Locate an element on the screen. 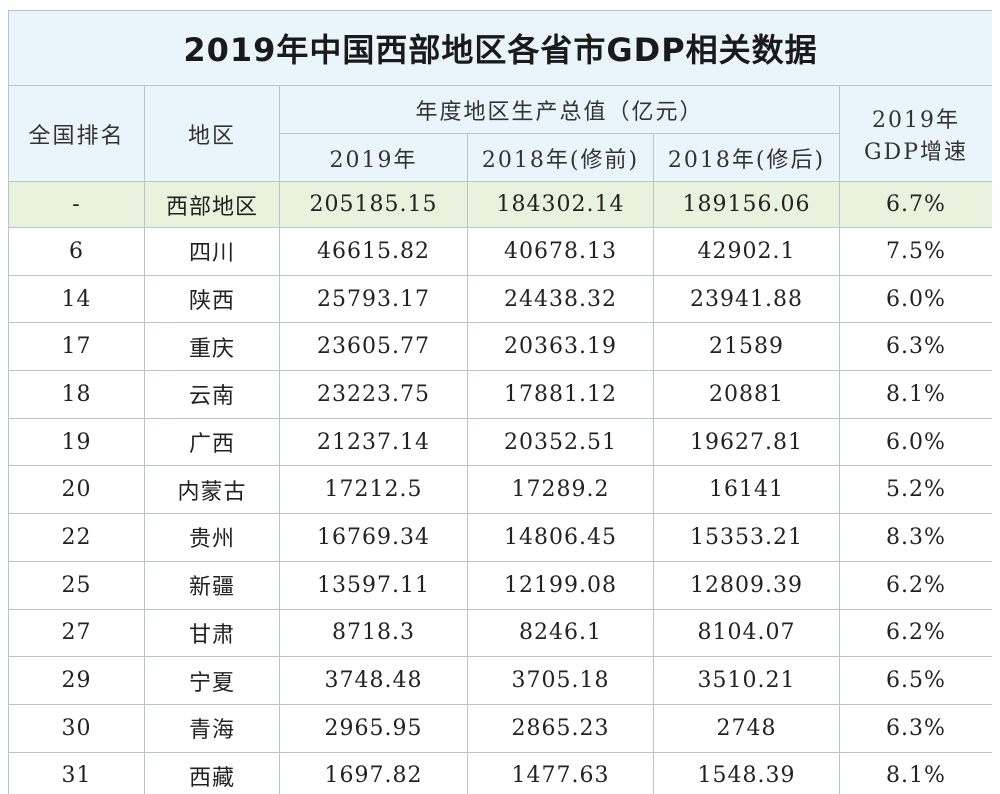 The width and height of the screenshot is (1000, 794). cell-gdp-2018-after: 12809.39 is located at coordinates (746, 585).